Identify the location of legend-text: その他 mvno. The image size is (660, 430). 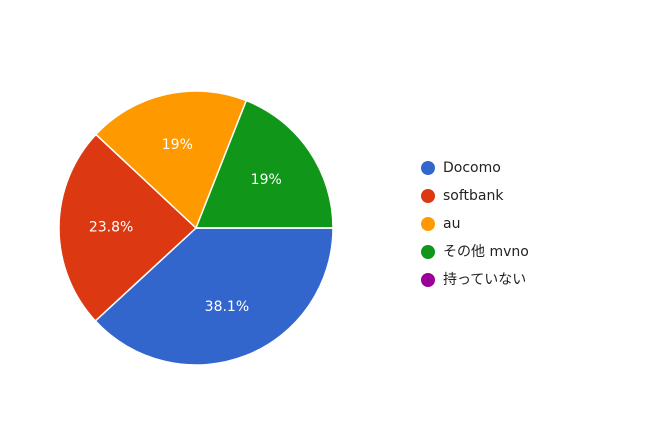
(486, 252).